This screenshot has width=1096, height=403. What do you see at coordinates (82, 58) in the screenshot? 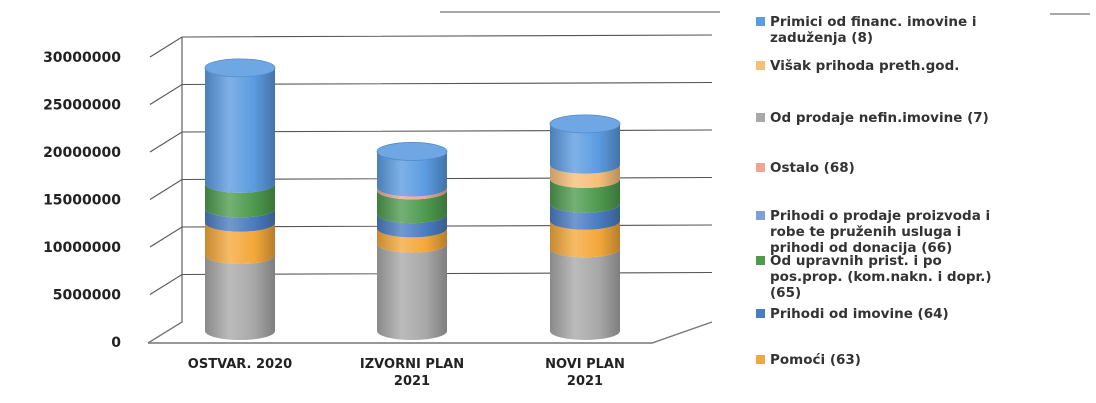
I see `y-tick-label: 30000000` at bounding box center [82, 58].